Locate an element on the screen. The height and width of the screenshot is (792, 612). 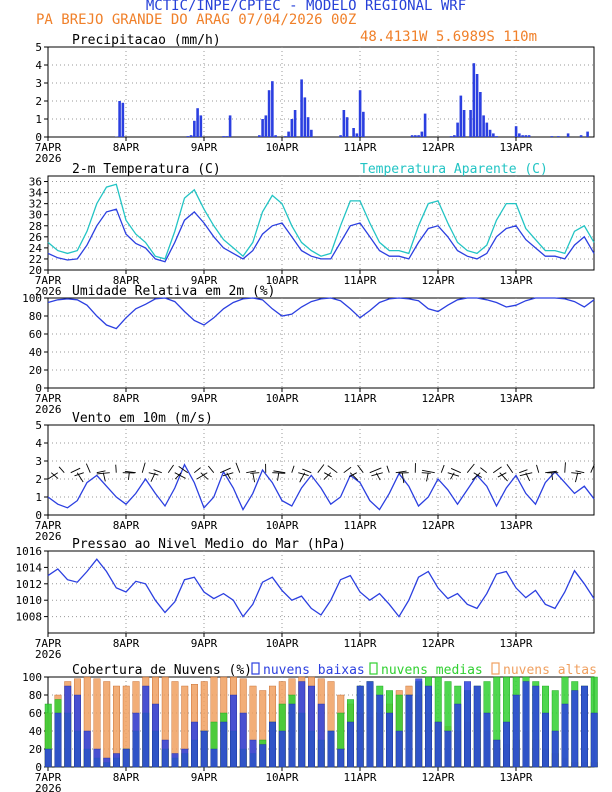
panel-frame is located at coordinates (321, 592).